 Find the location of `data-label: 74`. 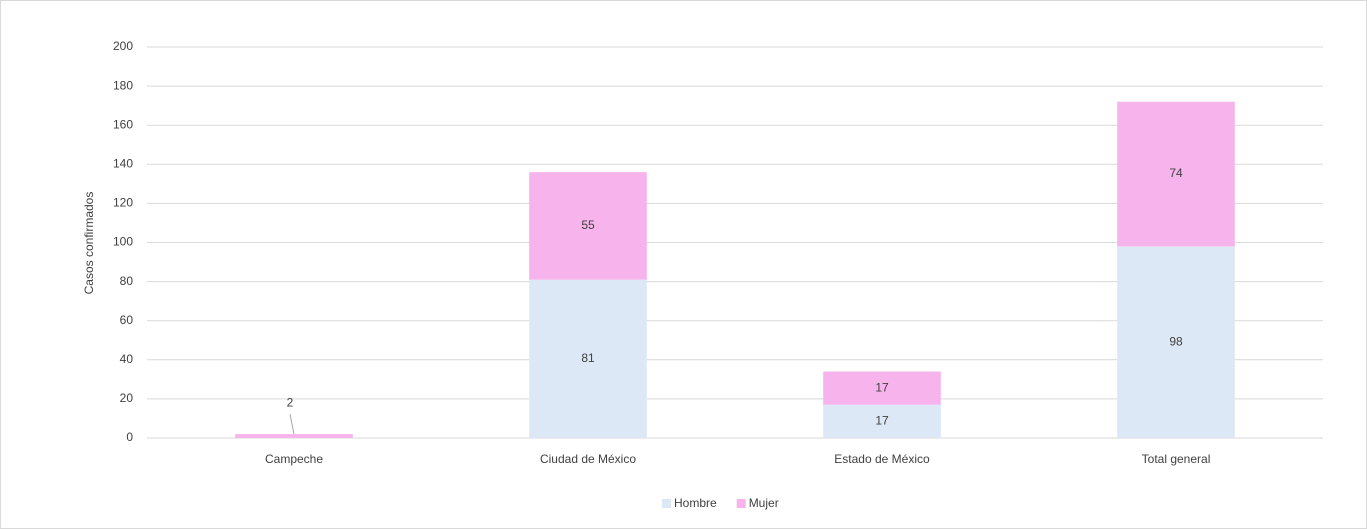

data-label: 74 is located at coordinates (1176, 173).